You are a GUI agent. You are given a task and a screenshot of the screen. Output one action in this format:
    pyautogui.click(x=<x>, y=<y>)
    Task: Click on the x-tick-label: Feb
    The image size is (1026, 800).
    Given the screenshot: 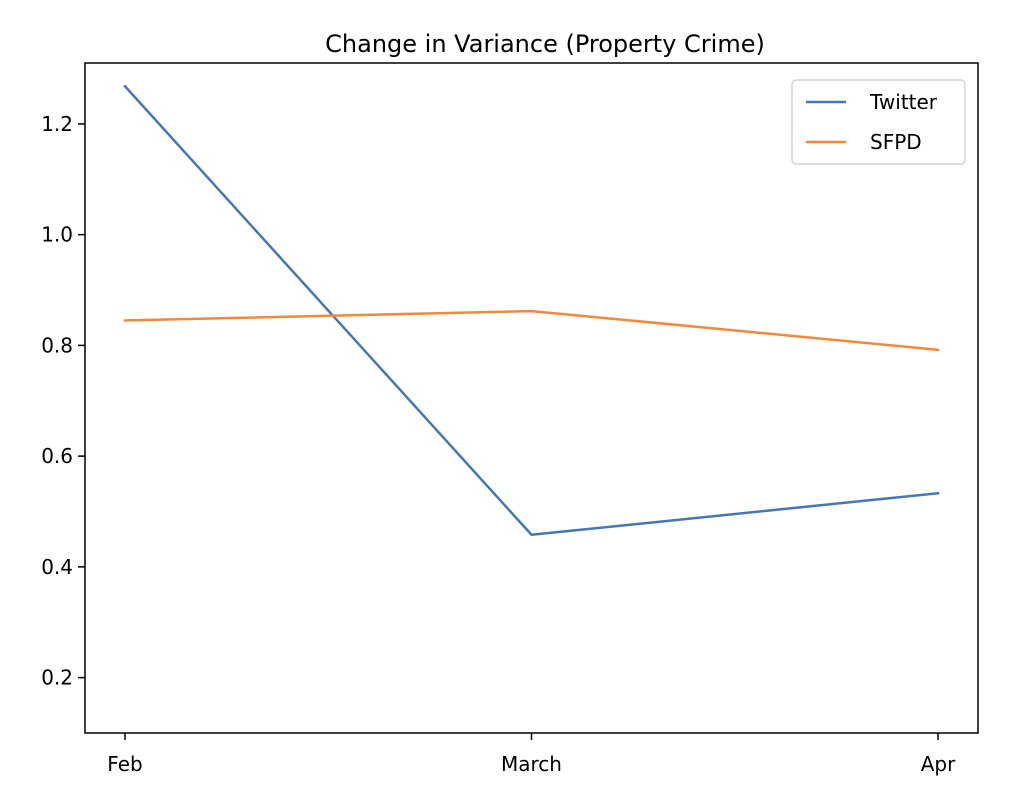 What is the action you would take?
    pyautogui.click(x=124, y=764)
    